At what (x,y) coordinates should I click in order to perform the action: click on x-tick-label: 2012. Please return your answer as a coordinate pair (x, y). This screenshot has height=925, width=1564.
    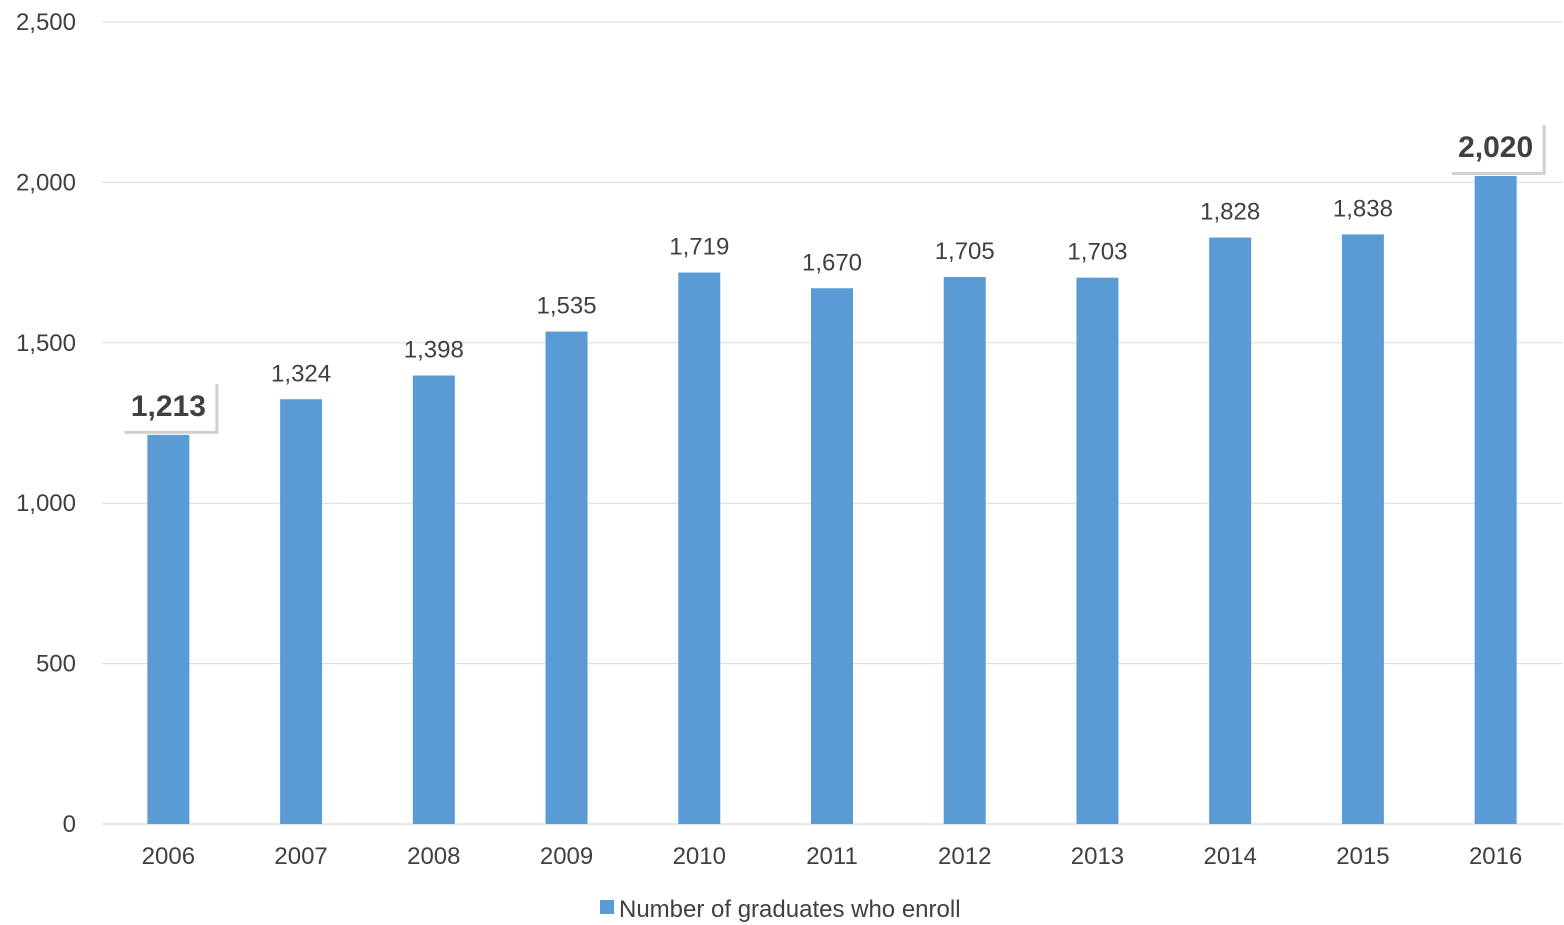
    Looking at the image, I should click on (964, 856).